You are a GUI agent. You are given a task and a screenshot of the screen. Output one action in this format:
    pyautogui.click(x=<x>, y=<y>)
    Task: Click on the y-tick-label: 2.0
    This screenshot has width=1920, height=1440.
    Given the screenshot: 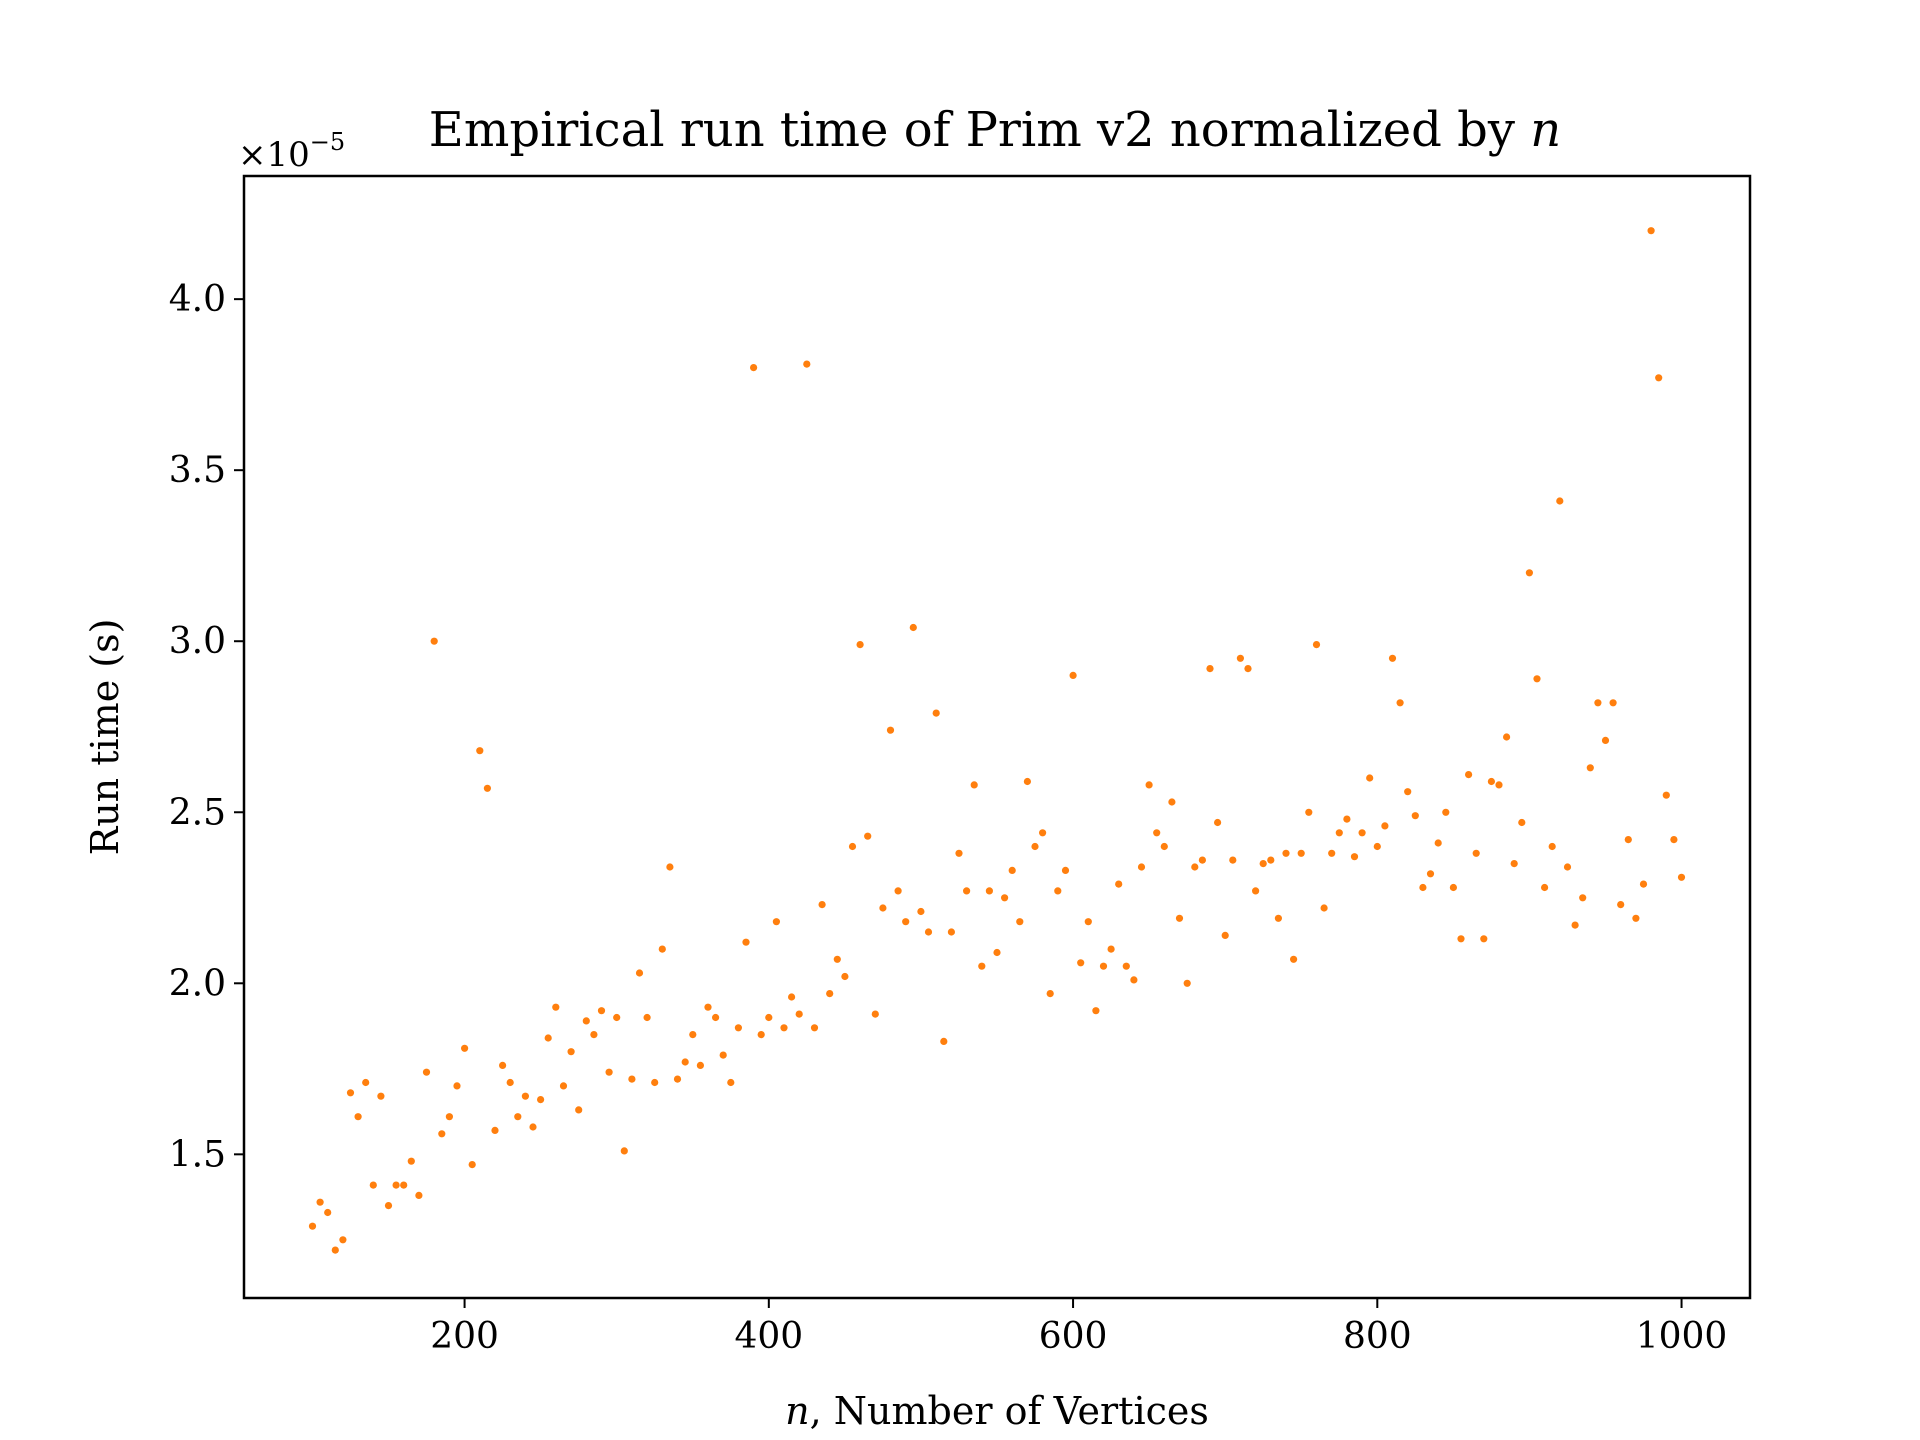 What is the action you would take?
    pyautogui.click(x=197, y=983)
    